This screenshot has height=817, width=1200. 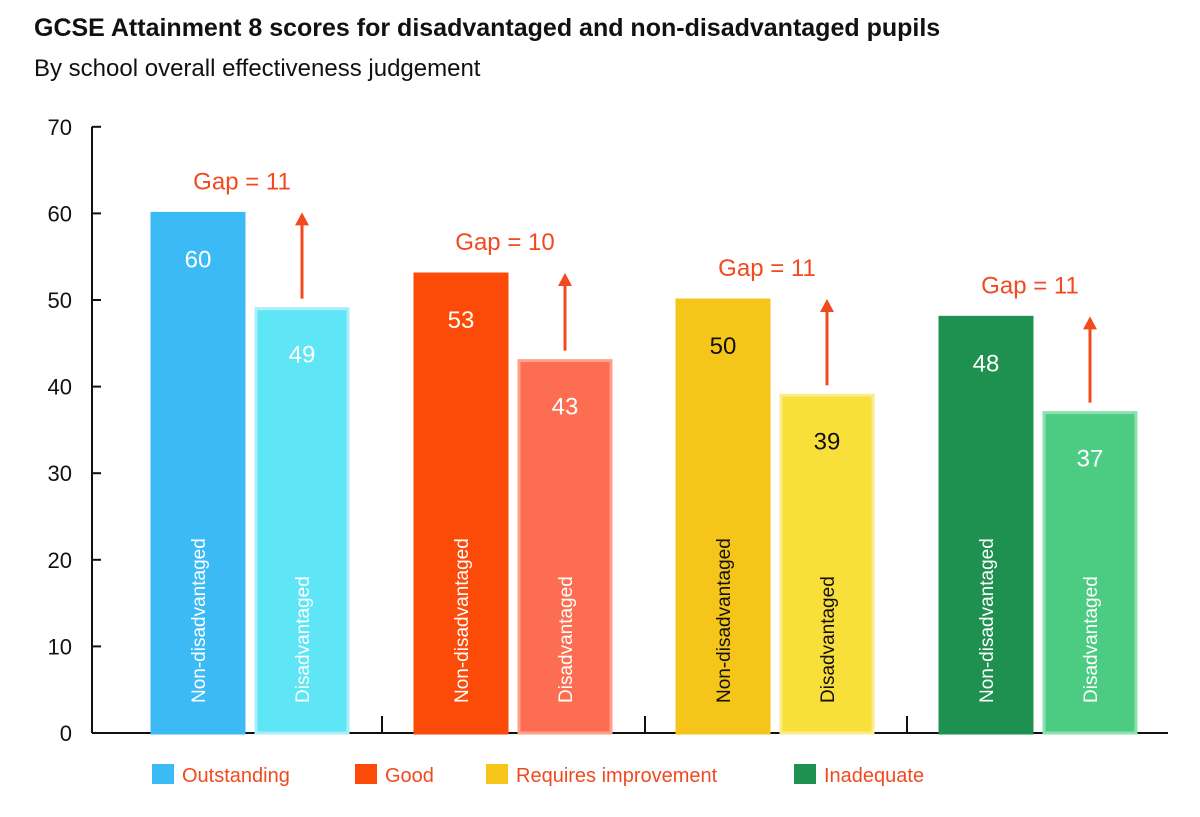 What do you see at coordinates (986, 363) in the screenshot?
I see `bar-value-label: 48` at bounding box center [986, 363].